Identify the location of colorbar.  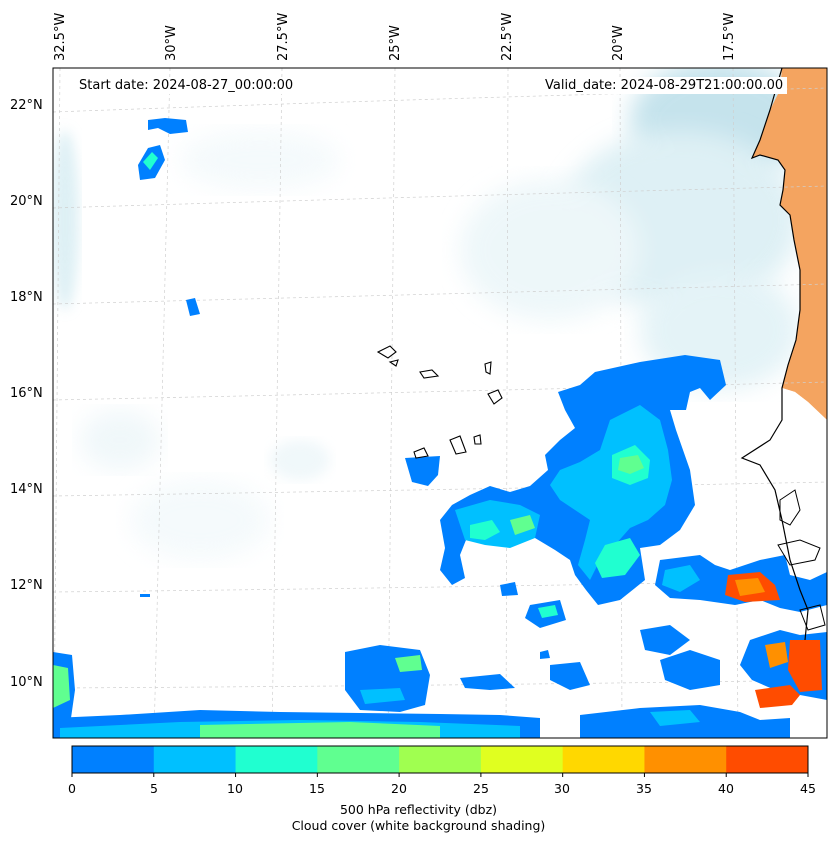
(440, 761).